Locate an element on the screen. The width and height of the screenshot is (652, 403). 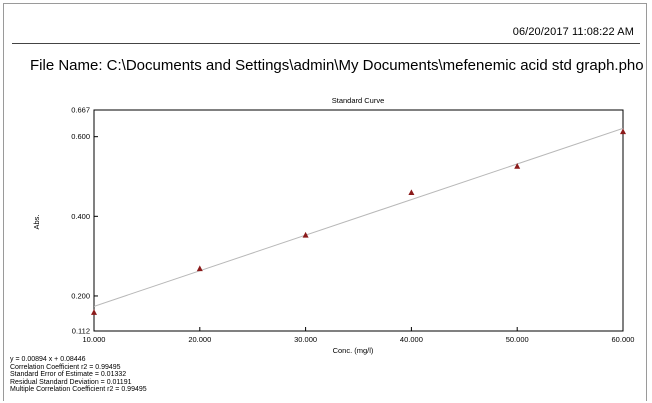
x-axis-label: Conc. (mg/l) is located at coordinates (353, 350).